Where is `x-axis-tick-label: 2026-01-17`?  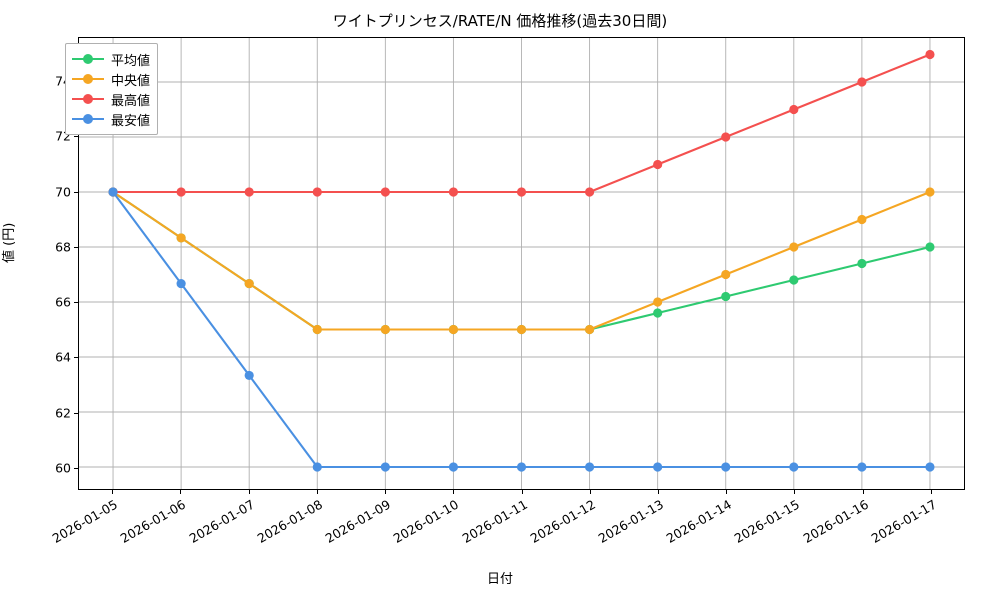 x-axis-tick-label: 2026-01-17 is located at coordinates (903, 521).